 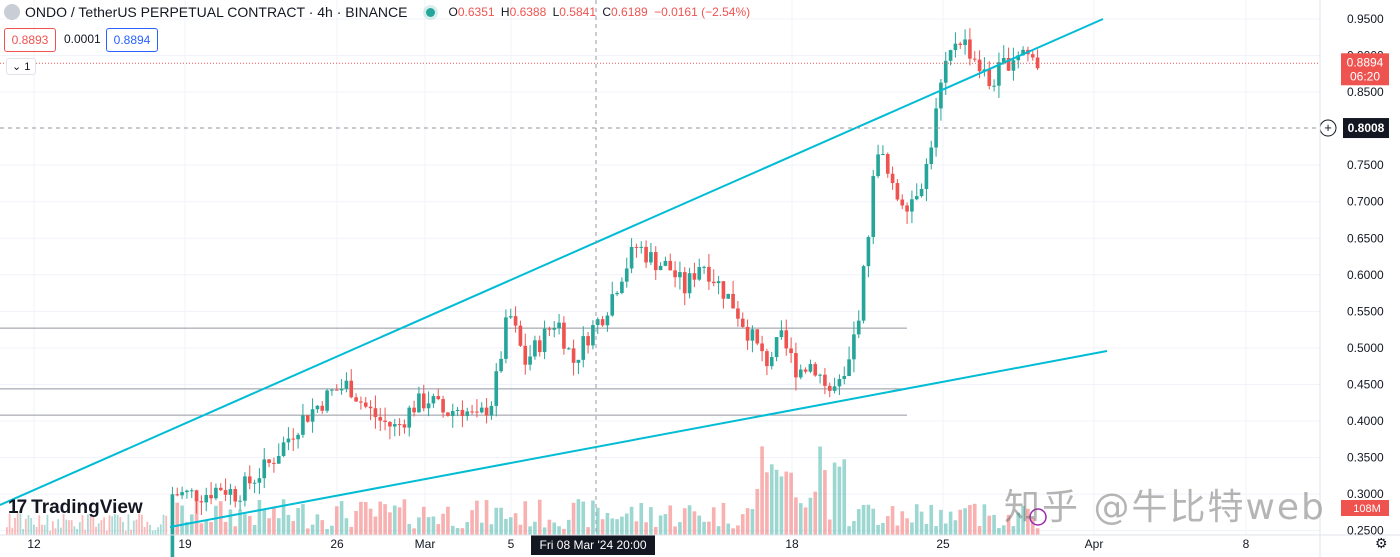 I want to click on indicator-toggle-button: ⌄ 1, so click(x=21, y=66).